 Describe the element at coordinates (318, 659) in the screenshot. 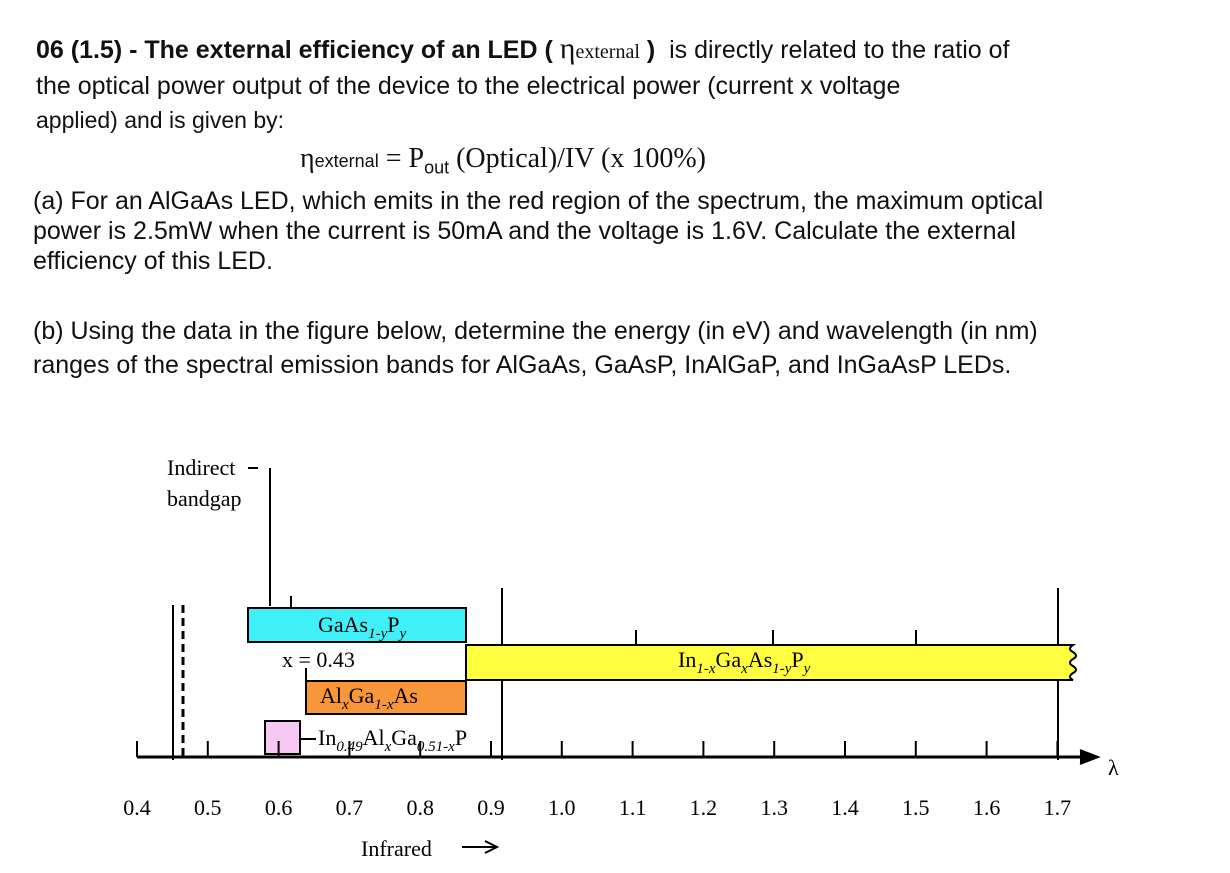

I see `x-note: x = 0.43` at that location.